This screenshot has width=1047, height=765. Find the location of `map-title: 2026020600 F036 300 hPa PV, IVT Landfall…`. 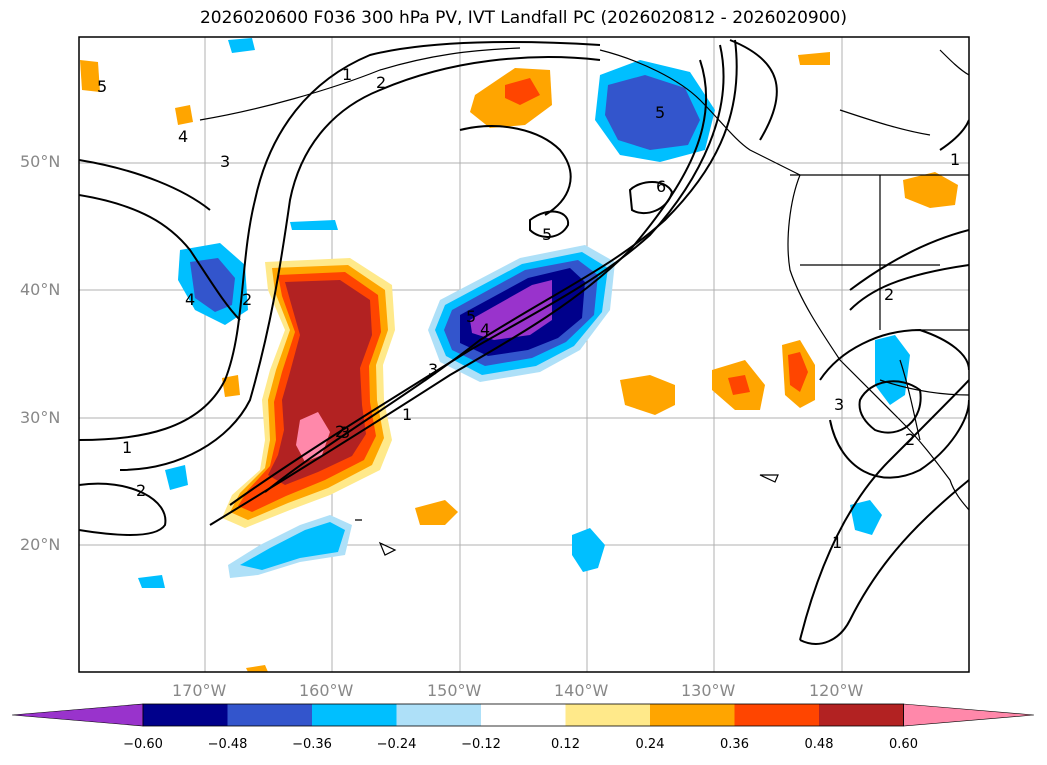

map-title: 2026020600 F036 300 hPa PV, IVT Landfall… is located at coordinates (523, 18).